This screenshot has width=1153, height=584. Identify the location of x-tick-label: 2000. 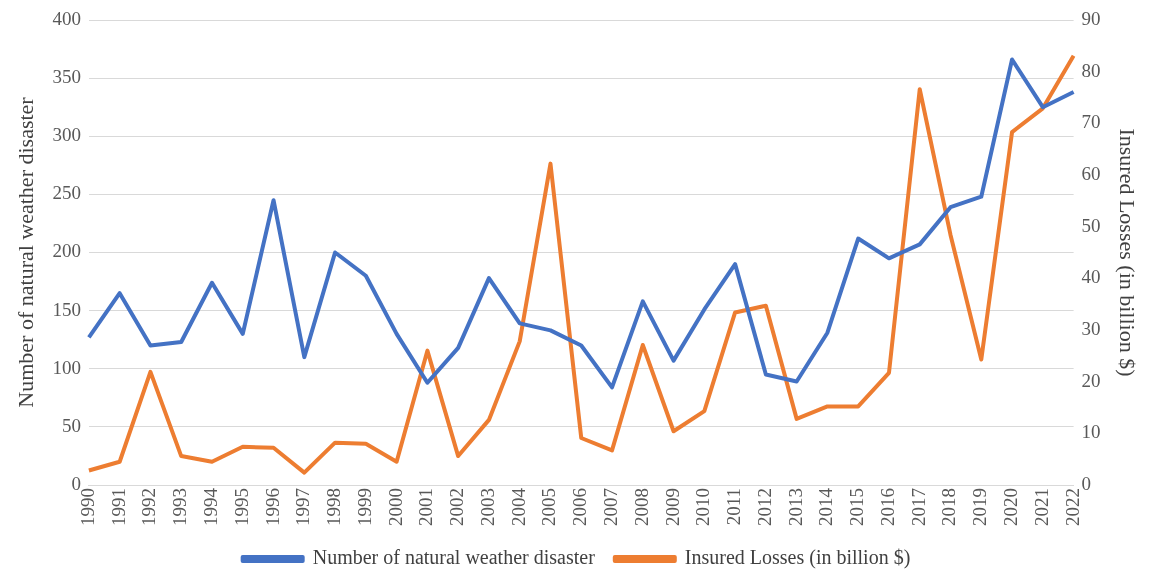
(395, 507).